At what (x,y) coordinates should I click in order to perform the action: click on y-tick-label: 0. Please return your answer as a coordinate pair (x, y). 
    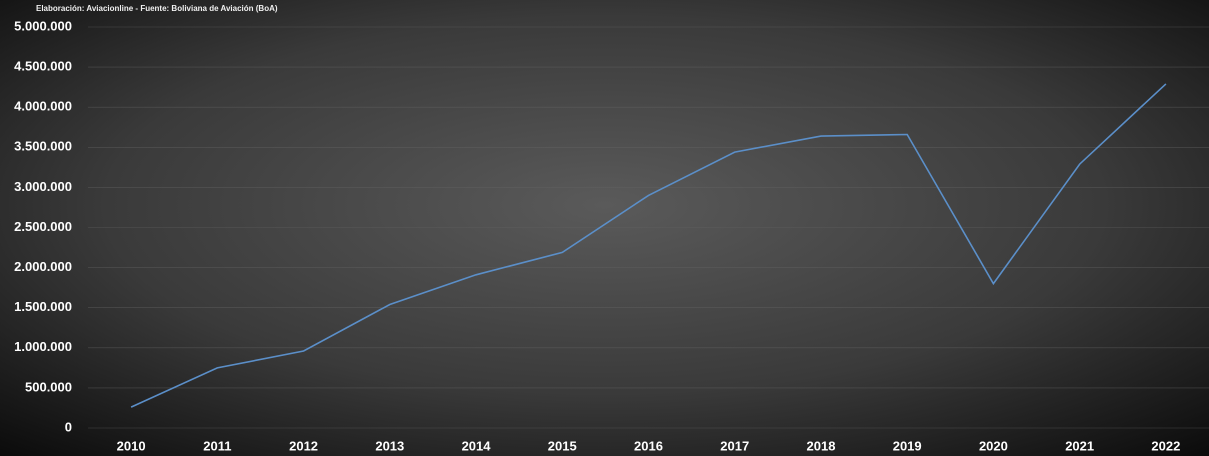
    Looking at the image, I should click on (68, 426).